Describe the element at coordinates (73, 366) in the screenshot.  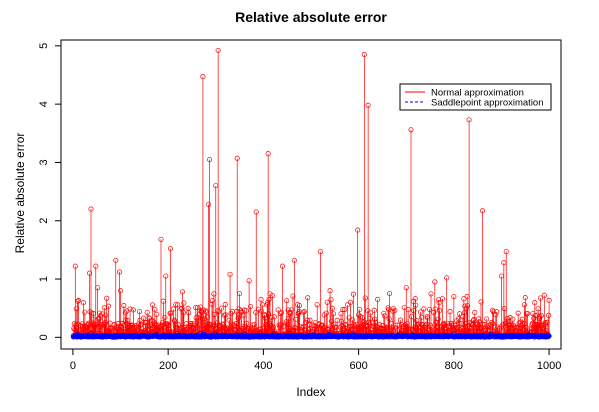
I see `x-tick-label: 0` at that location.